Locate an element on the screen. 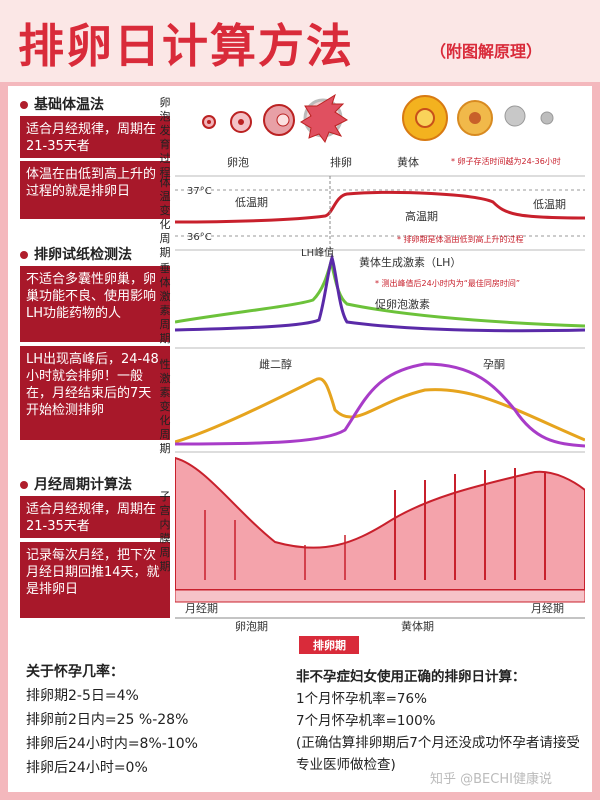  lh-curve is located at coordinates (380, 293).